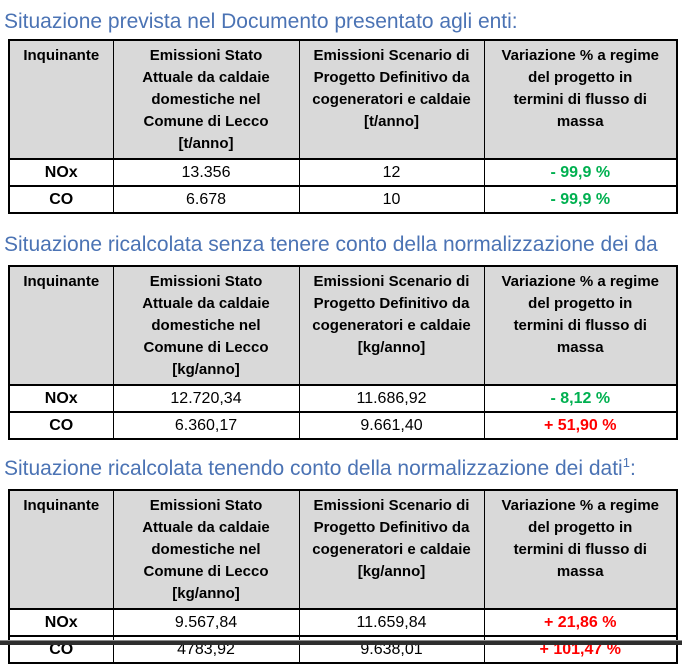 The width and height of the screenshot is (682, 664). Describe the element at coordinates (391, 172) in the screenshot. I see `scenario-value-cell: 12` at that location.